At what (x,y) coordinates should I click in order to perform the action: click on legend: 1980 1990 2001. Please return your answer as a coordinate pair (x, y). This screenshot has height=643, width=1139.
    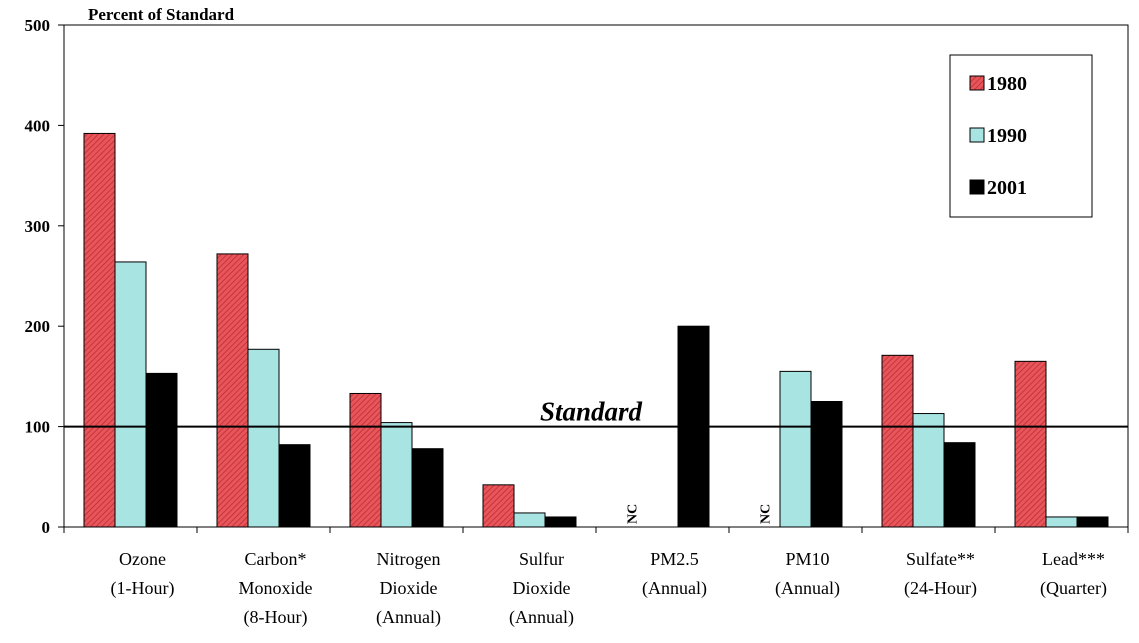
    Looking at the image, I should click on (1021, 136).